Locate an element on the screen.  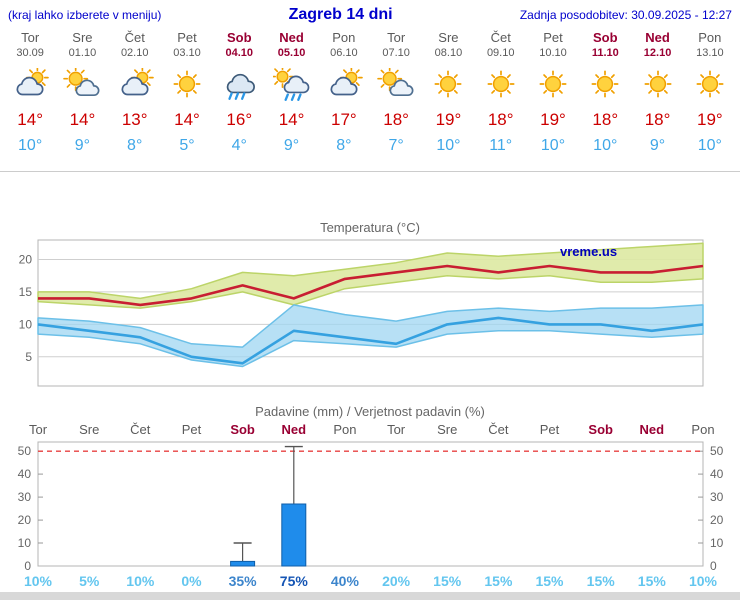
location-menu-note: (kraj lahko izberete v meniju) is located at coordinates (85, 15).